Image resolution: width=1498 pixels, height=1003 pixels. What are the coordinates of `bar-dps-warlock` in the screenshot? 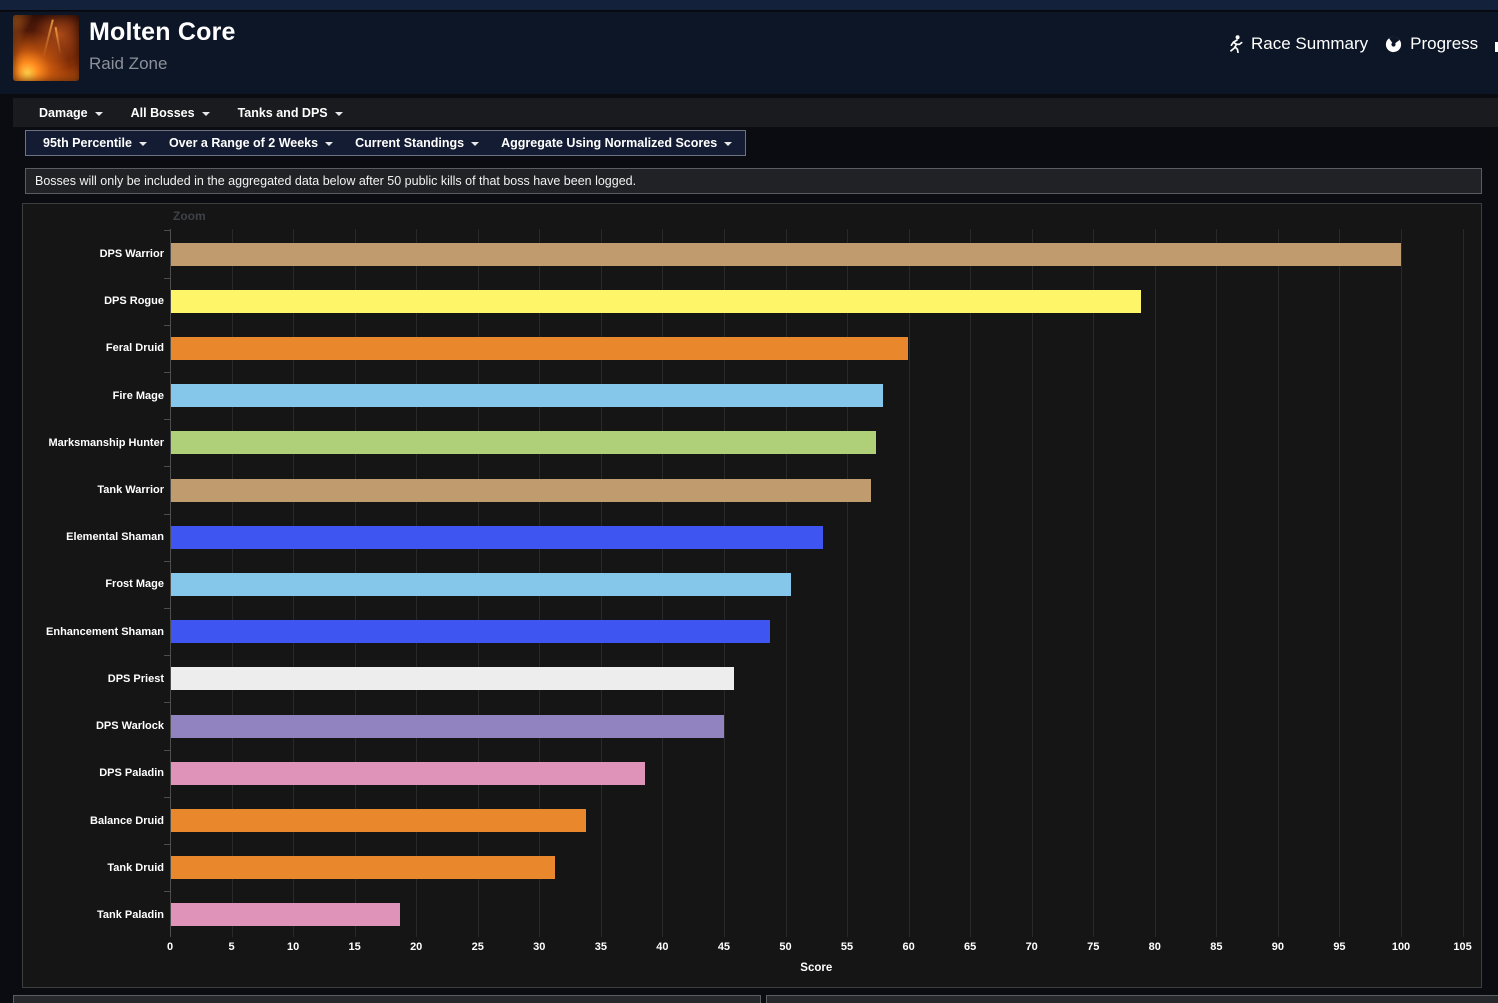 It's located at (447, 726).